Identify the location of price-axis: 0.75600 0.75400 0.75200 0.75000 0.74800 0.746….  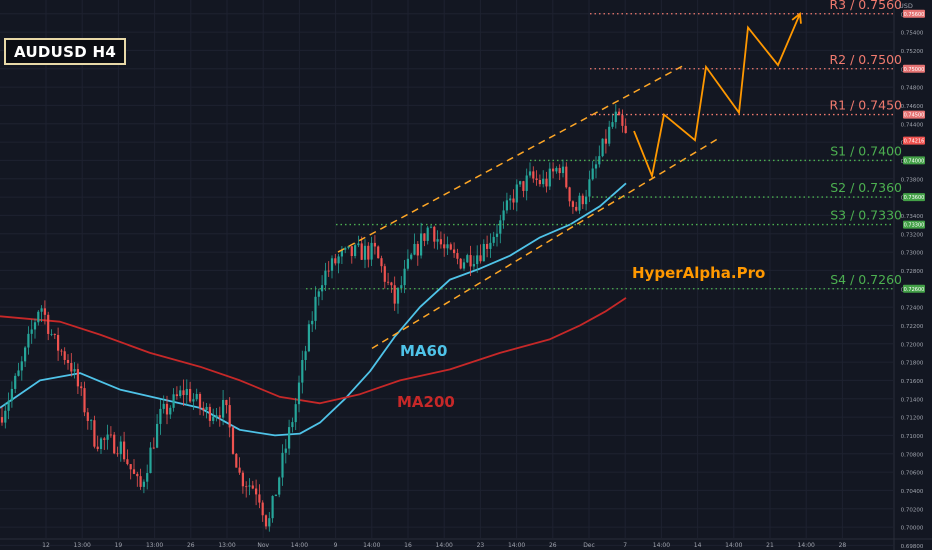
(909, 275).